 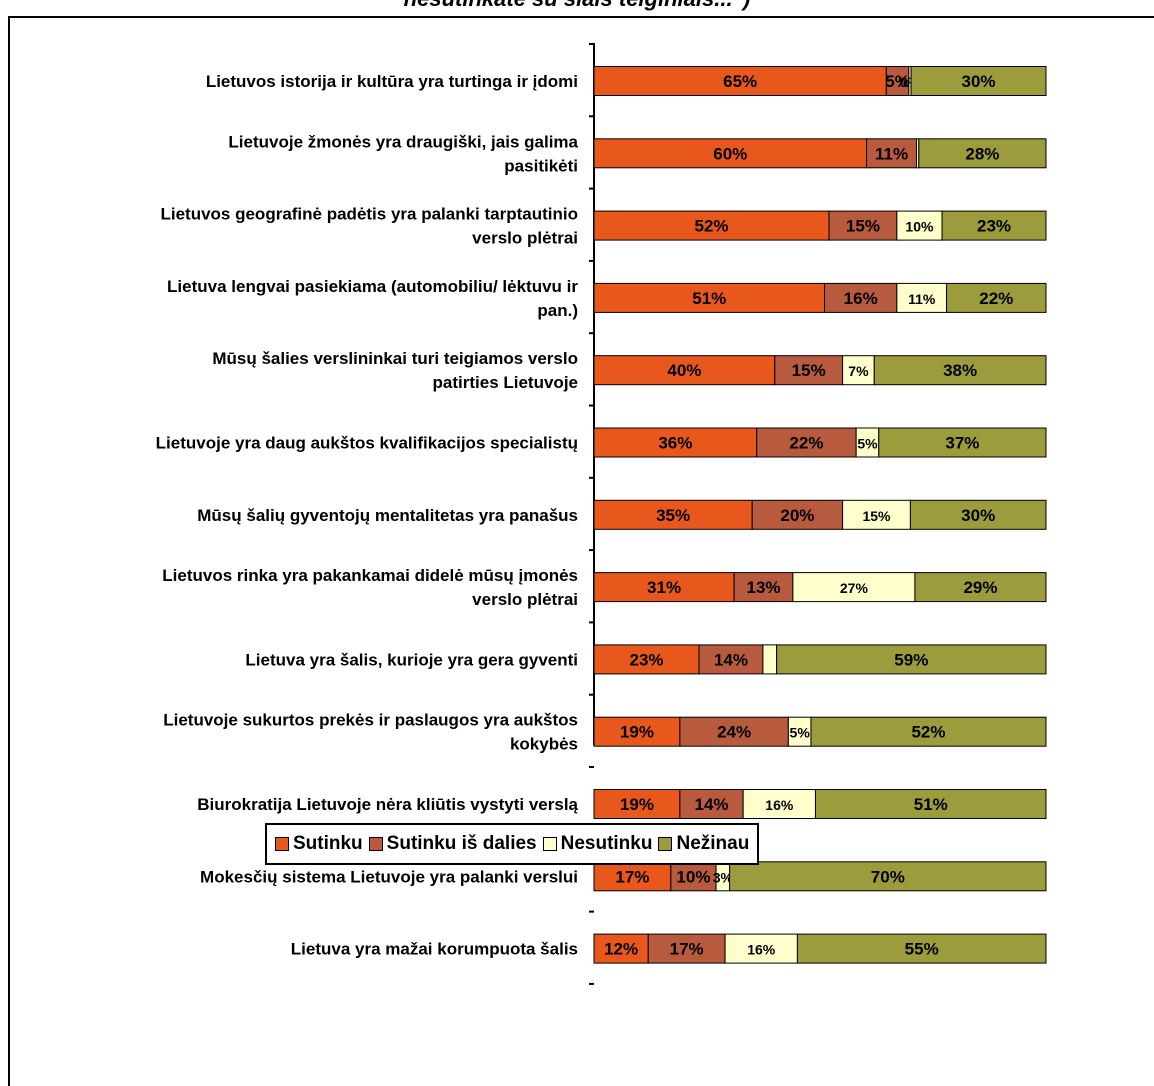 I want to click on data-label: 59%, so click(x=911, y=659).